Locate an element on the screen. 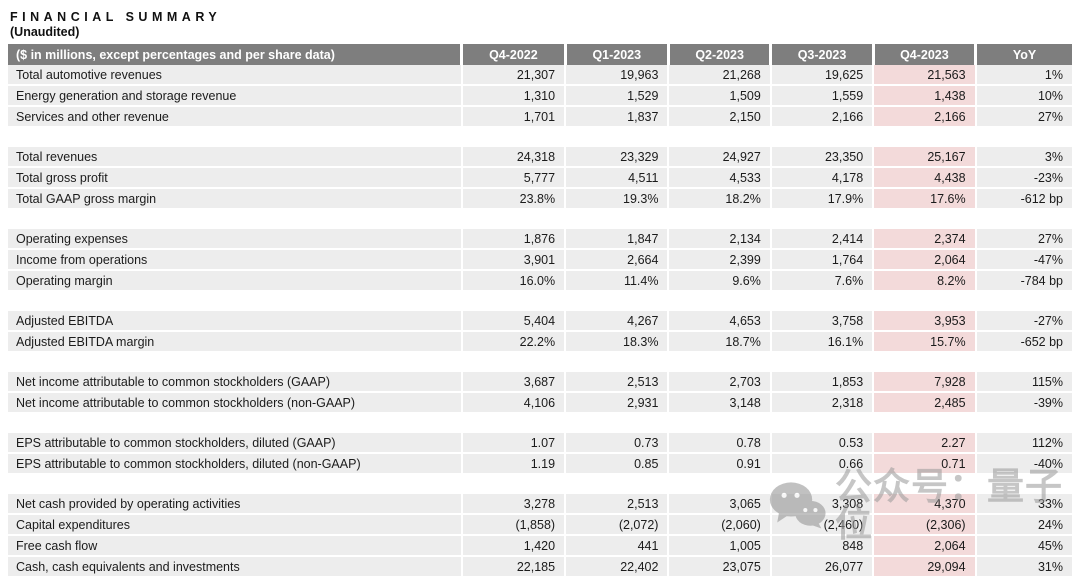  value-cell: 17.6% is located at coordinates (925, 199).